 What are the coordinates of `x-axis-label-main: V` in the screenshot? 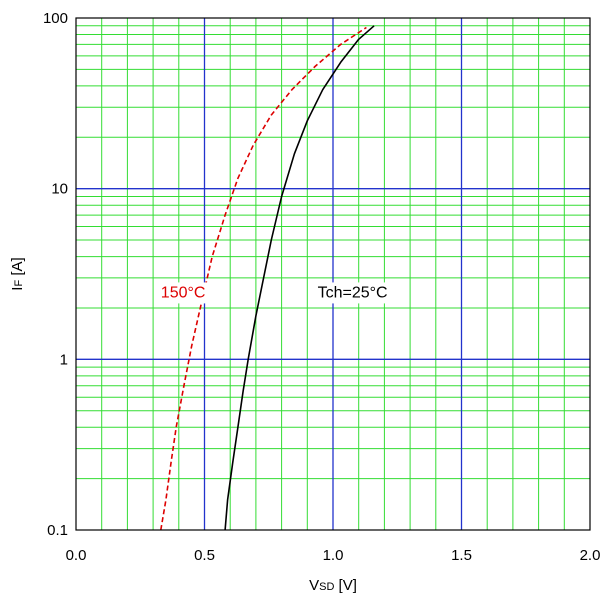 It's located at (314, 585).